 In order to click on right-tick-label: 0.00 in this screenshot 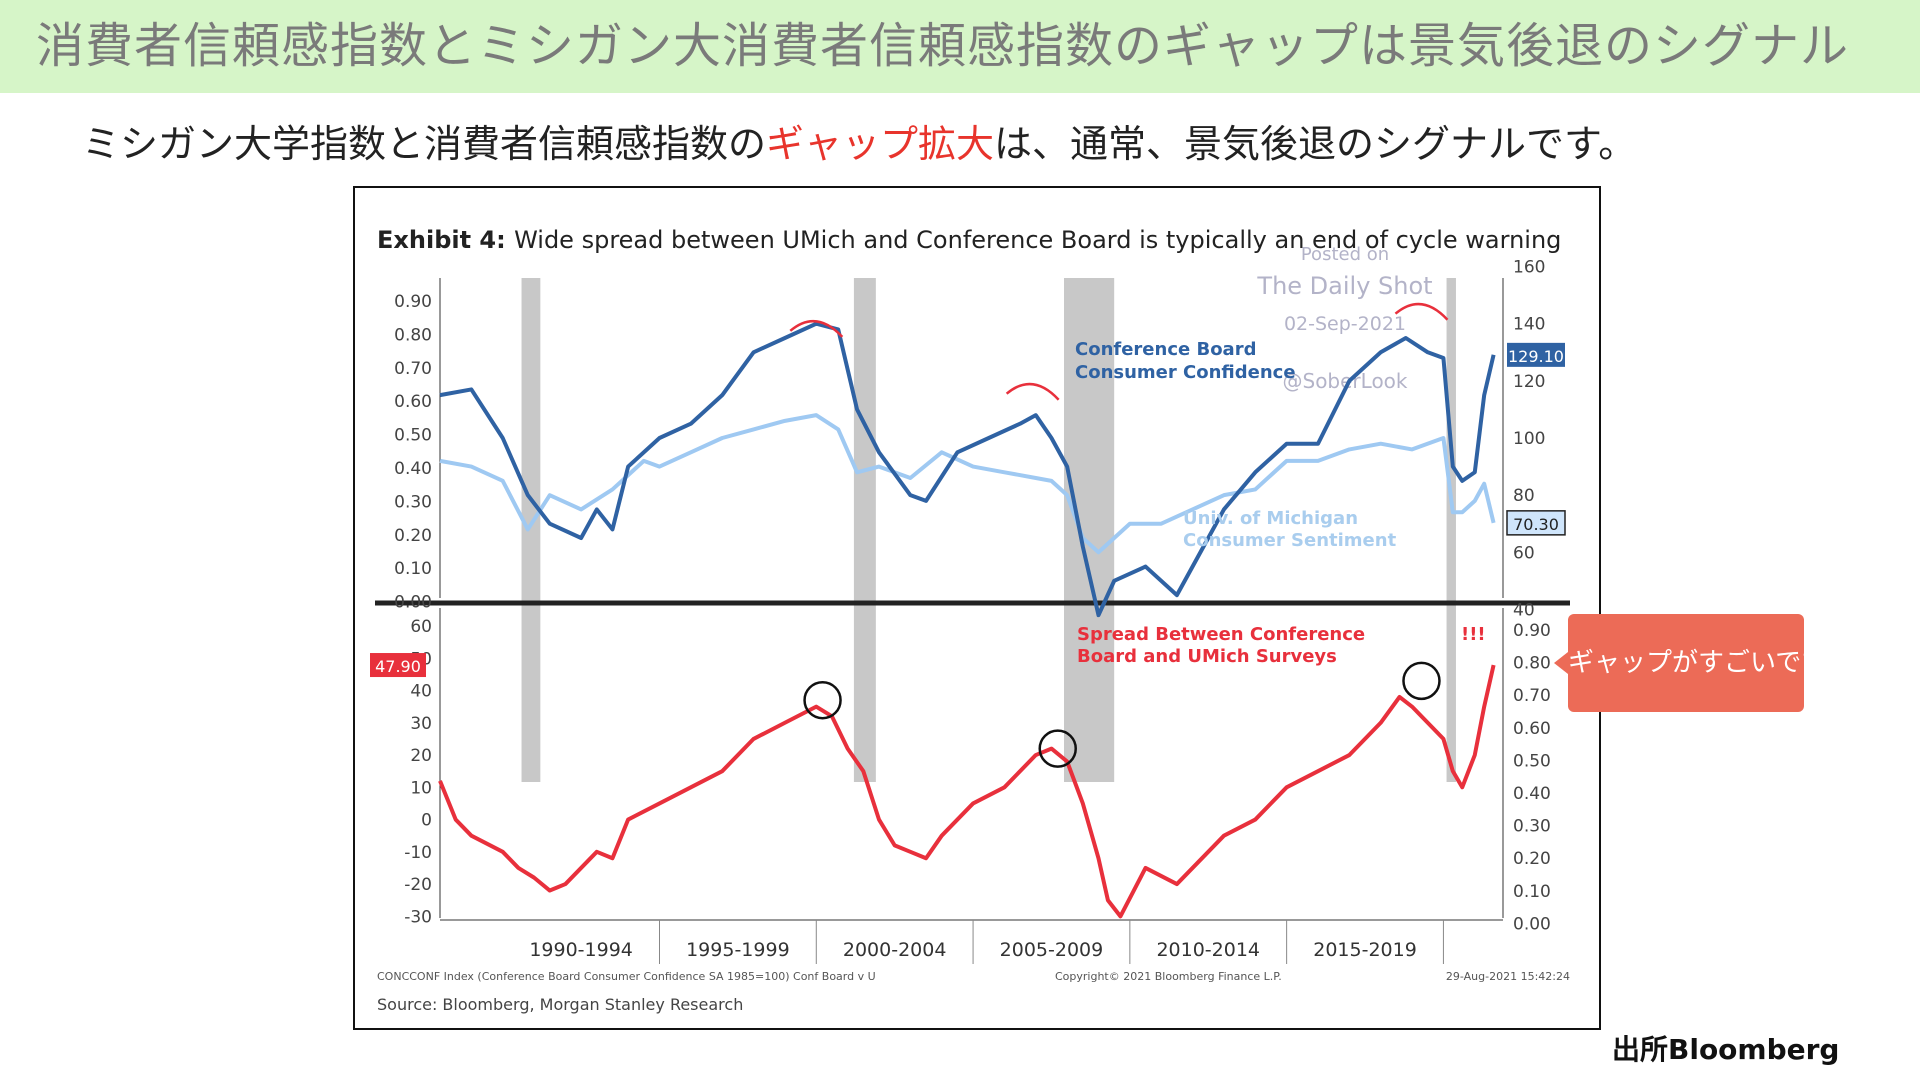, I will do `click(1532, 924)`.